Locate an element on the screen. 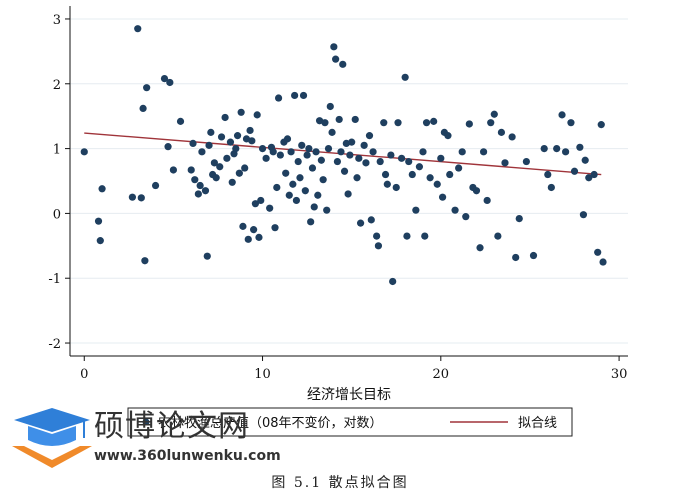 The height and width of the screenshot is (496, 680). y-tick-label: 3 is located at coordinates (57, 20).